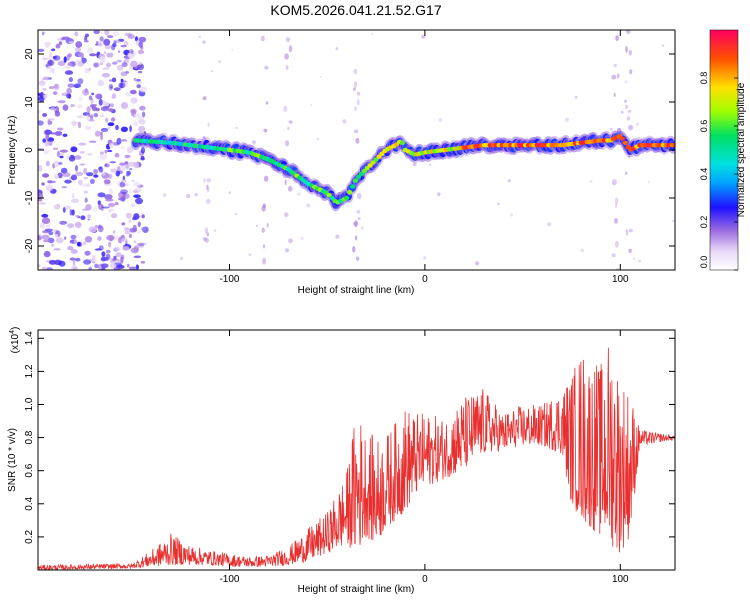 The height and width of the screenshot is (605, 750). I want to click on y-tick-label: 20, so click(29, 54).